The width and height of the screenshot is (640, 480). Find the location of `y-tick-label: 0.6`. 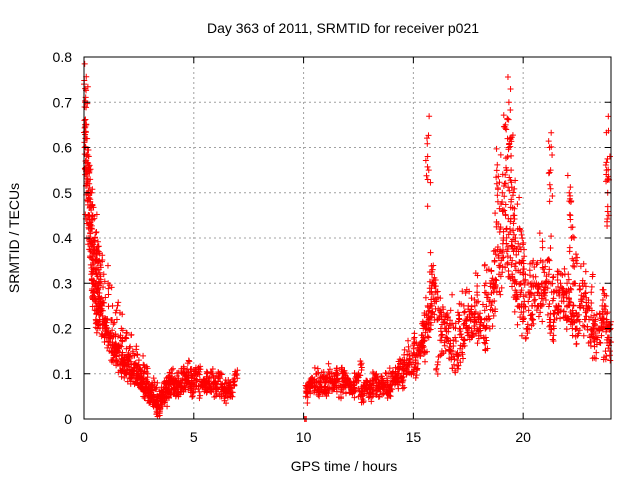

y-tick-label: 0.6 is located at coordinates (63, 148).